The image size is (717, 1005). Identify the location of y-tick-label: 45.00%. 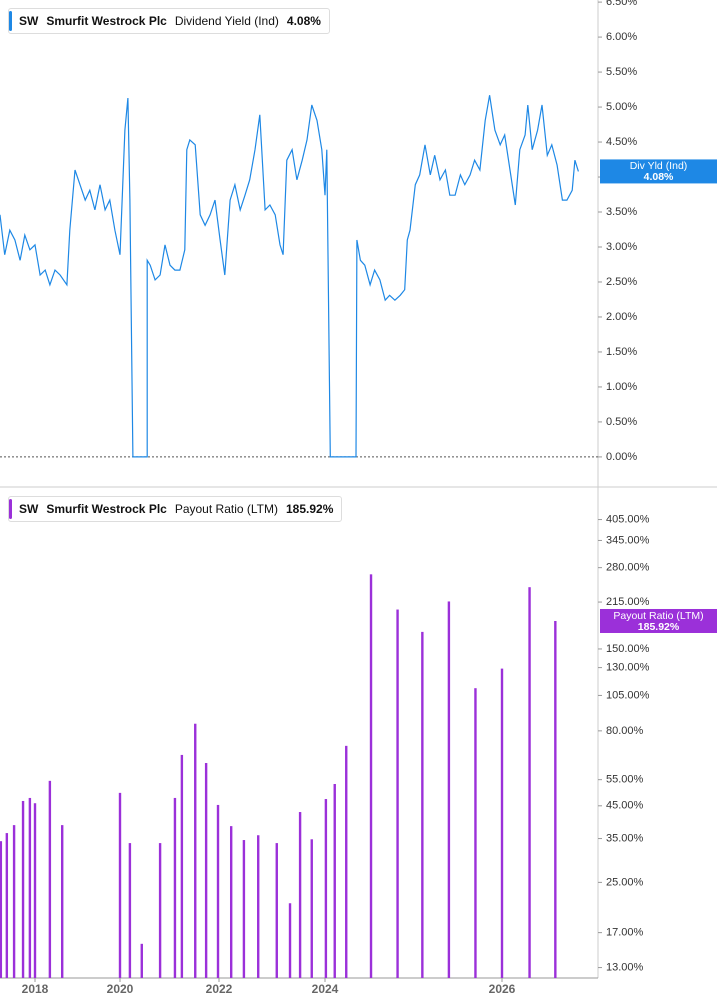
(625, 806).